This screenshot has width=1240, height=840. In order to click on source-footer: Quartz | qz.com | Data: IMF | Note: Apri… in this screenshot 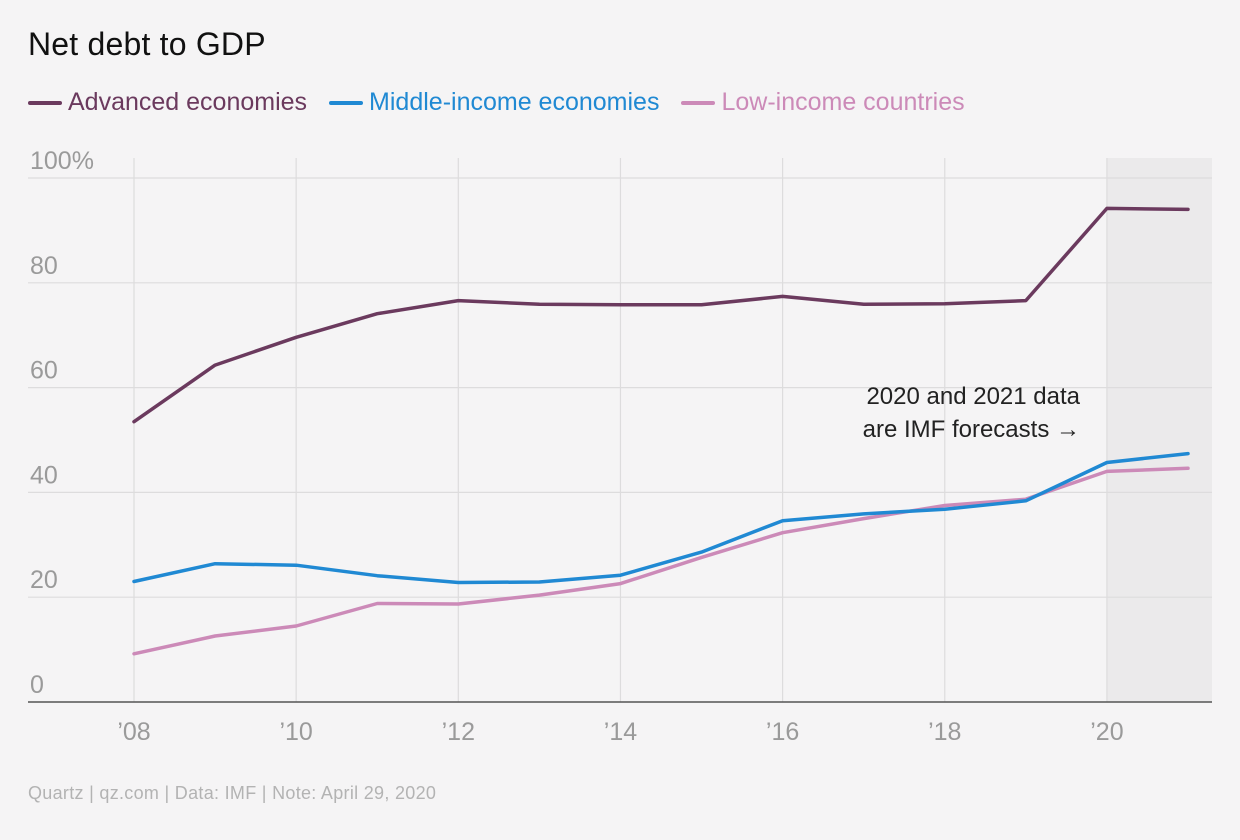, I will do `click(232, 793)`.